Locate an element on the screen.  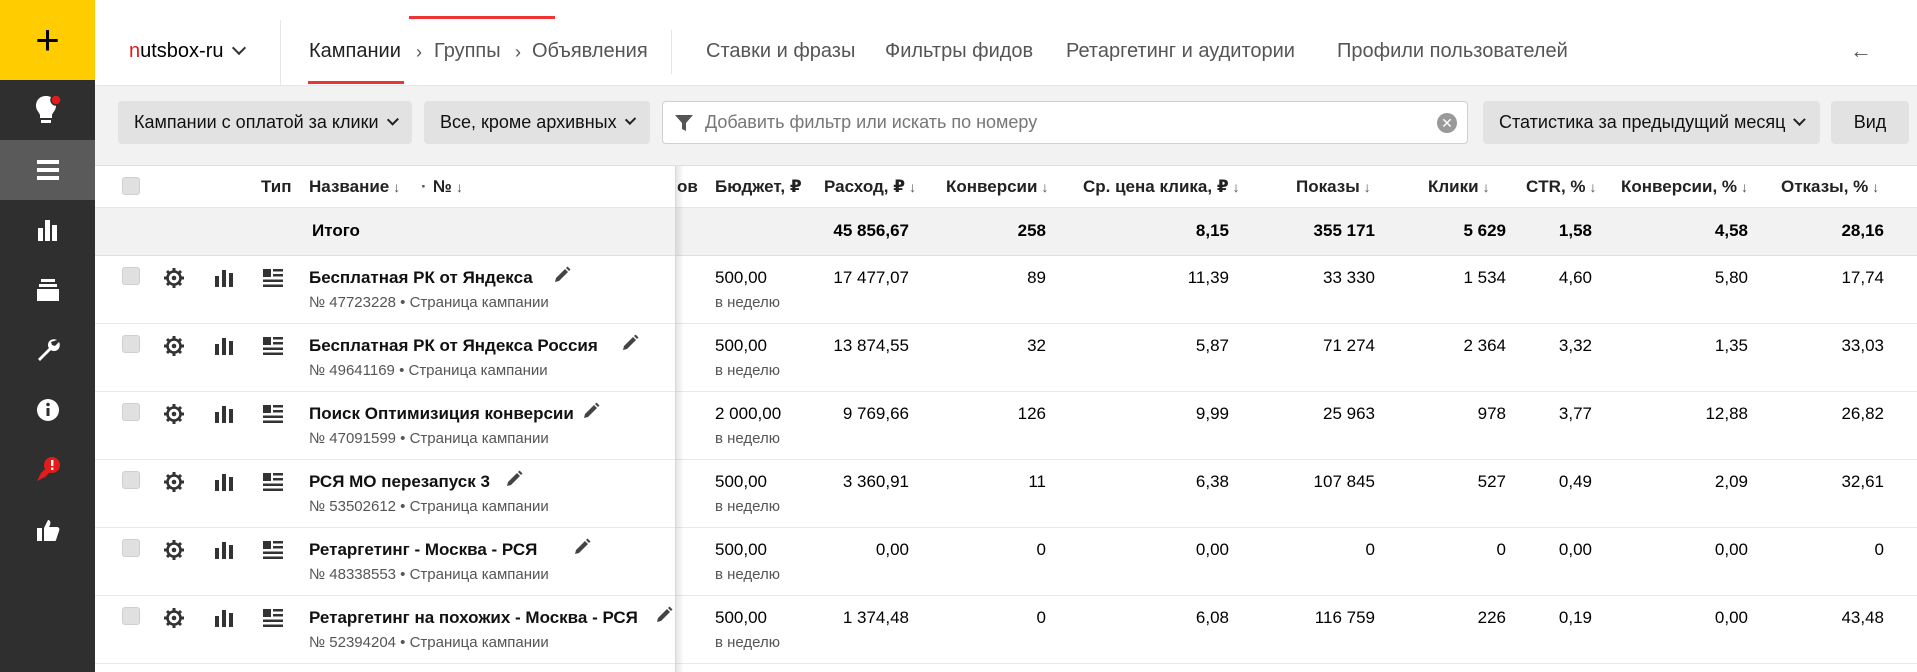
sidebar-item-tips is located at coordinates (47, 110).